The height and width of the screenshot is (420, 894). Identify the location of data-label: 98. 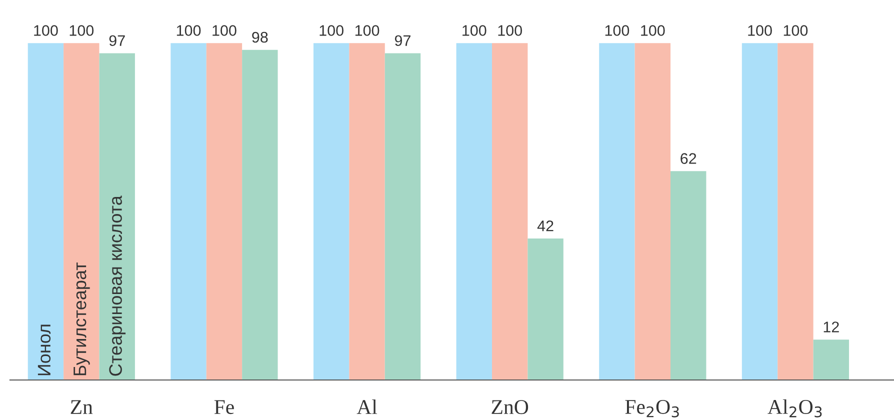
(260, 37).